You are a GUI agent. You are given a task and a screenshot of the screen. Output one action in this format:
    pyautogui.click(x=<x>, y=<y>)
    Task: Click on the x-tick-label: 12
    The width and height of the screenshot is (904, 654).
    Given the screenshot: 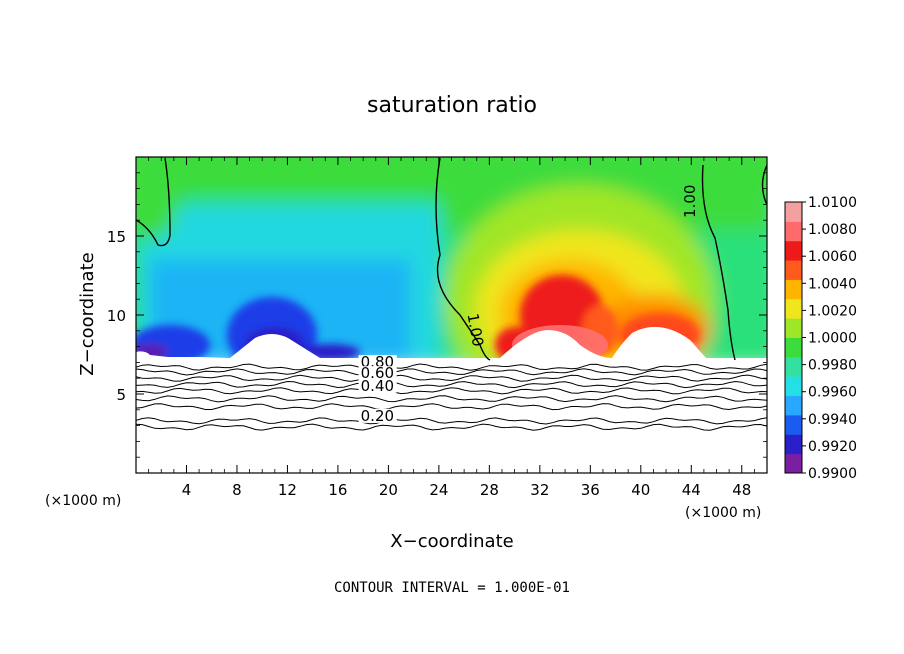 What is the action you would take?
    pyautogui.click(x=287, y=490)
    